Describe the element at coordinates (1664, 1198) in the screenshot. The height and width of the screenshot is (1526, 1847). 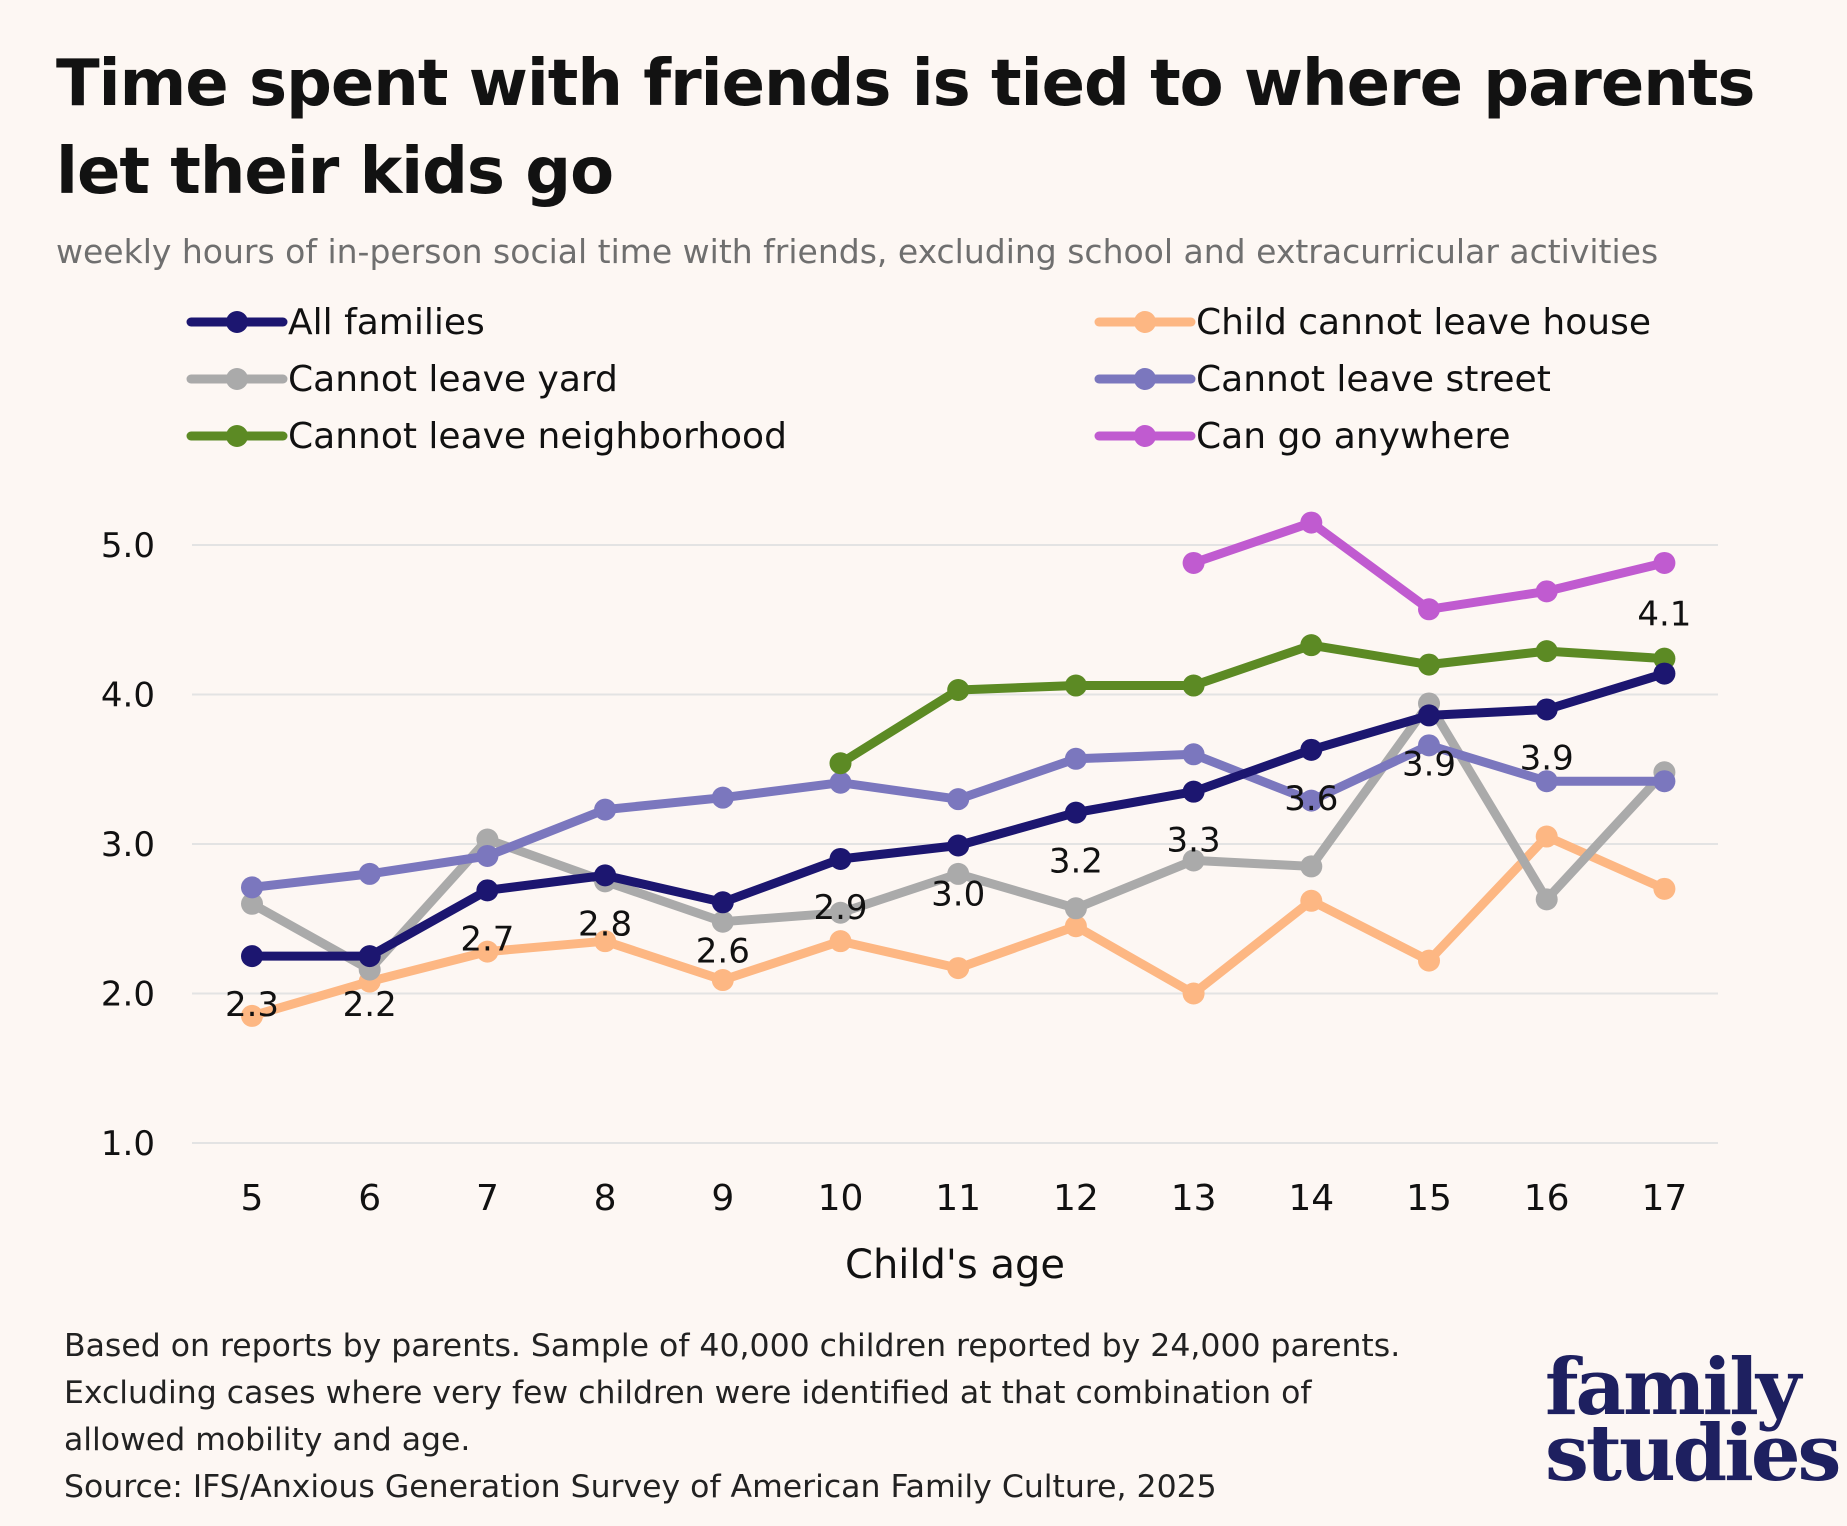
I see `x-tick-label: 17` at that location.